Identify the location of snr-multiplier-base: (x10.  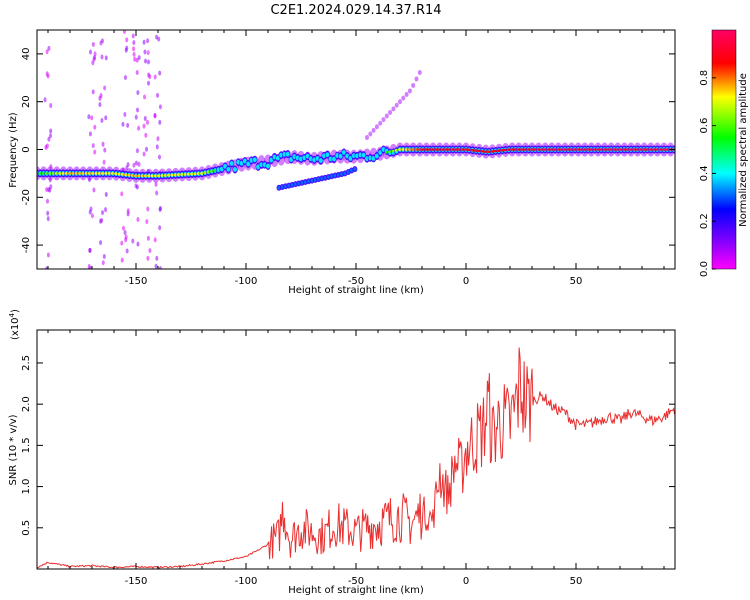
(15, 328).